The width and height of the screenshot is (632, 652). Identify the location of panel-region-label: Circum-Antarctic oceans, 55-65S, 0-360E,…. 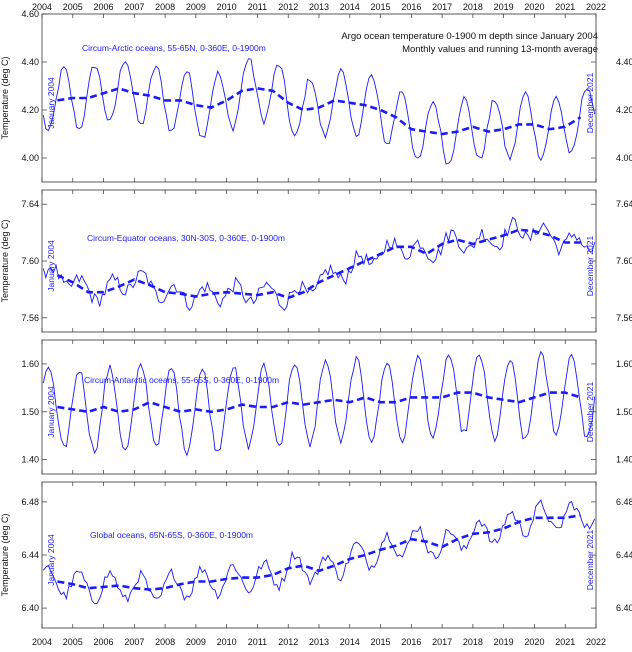
(181, 380).